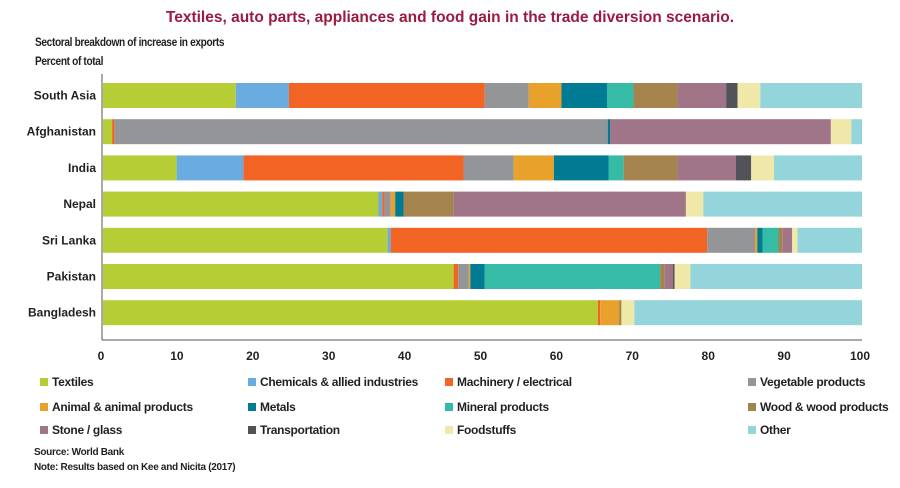 The width and height of the screenshot is (900, 488). I want to click on bar-segment-sri-lanka-mineral-products, so click(770, 240).